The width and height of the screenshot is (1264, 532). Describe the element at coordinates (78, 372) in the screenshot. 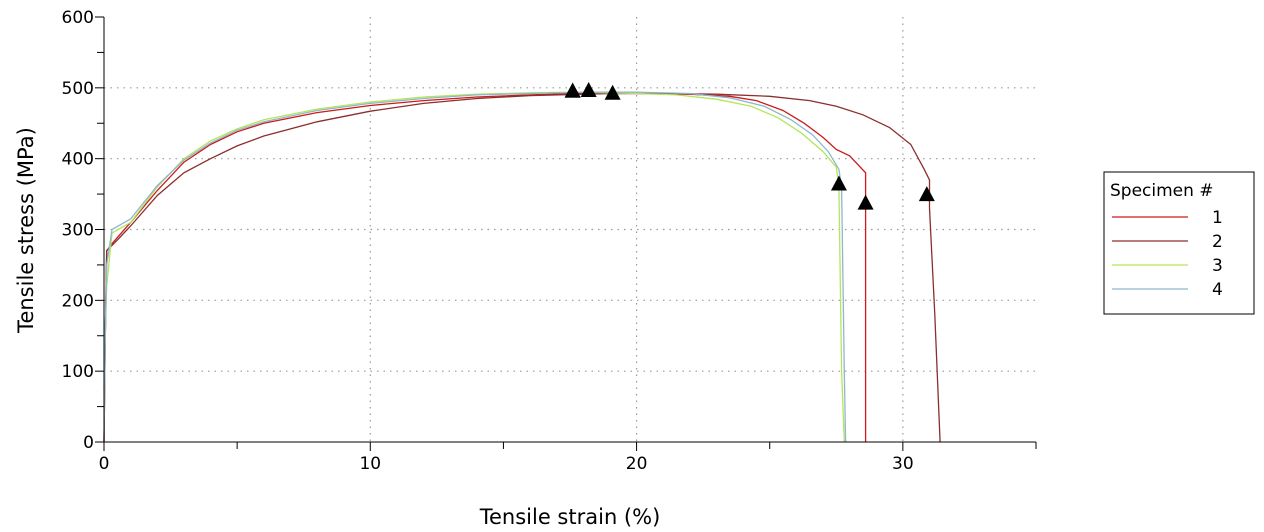

I see `y-tick-label: 100` at that location.